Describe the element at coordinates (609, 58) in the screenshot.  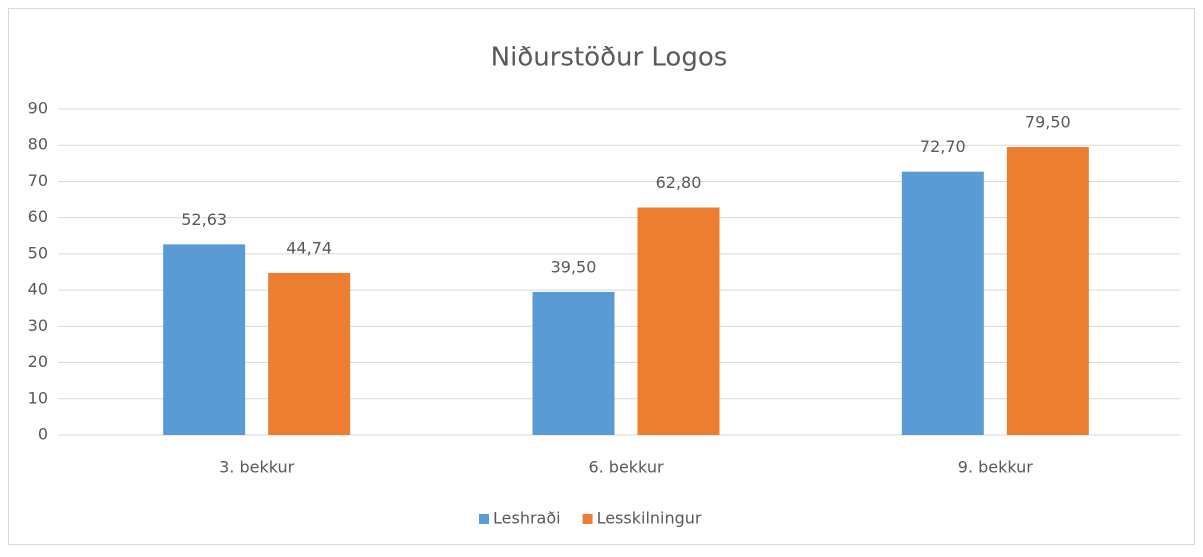
I see `chart-title: Niðurstöður Logos` at that location.